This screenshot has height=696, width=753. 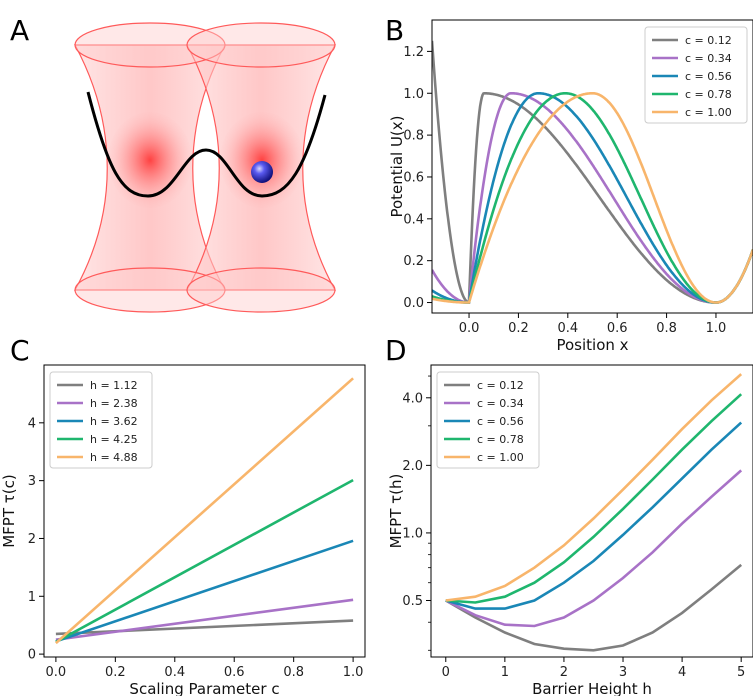 I want to click on legend-label-b-4: c = 1.00, so click(x=708, y=112).